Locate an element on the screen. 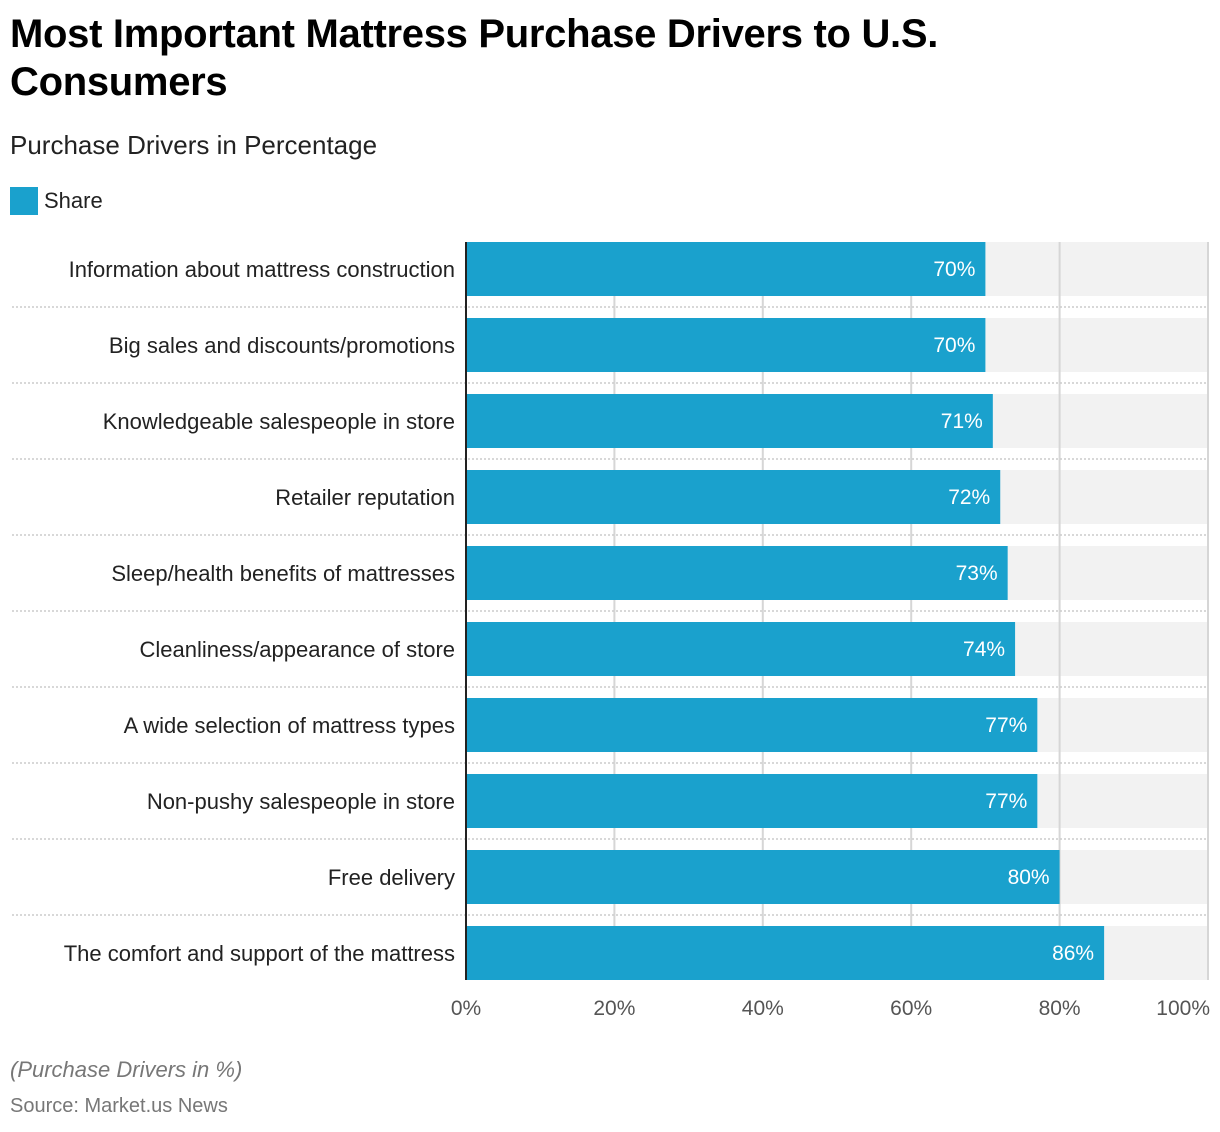  category-label: Cleanliness/appearance of store is located at coordinates (297, 649).